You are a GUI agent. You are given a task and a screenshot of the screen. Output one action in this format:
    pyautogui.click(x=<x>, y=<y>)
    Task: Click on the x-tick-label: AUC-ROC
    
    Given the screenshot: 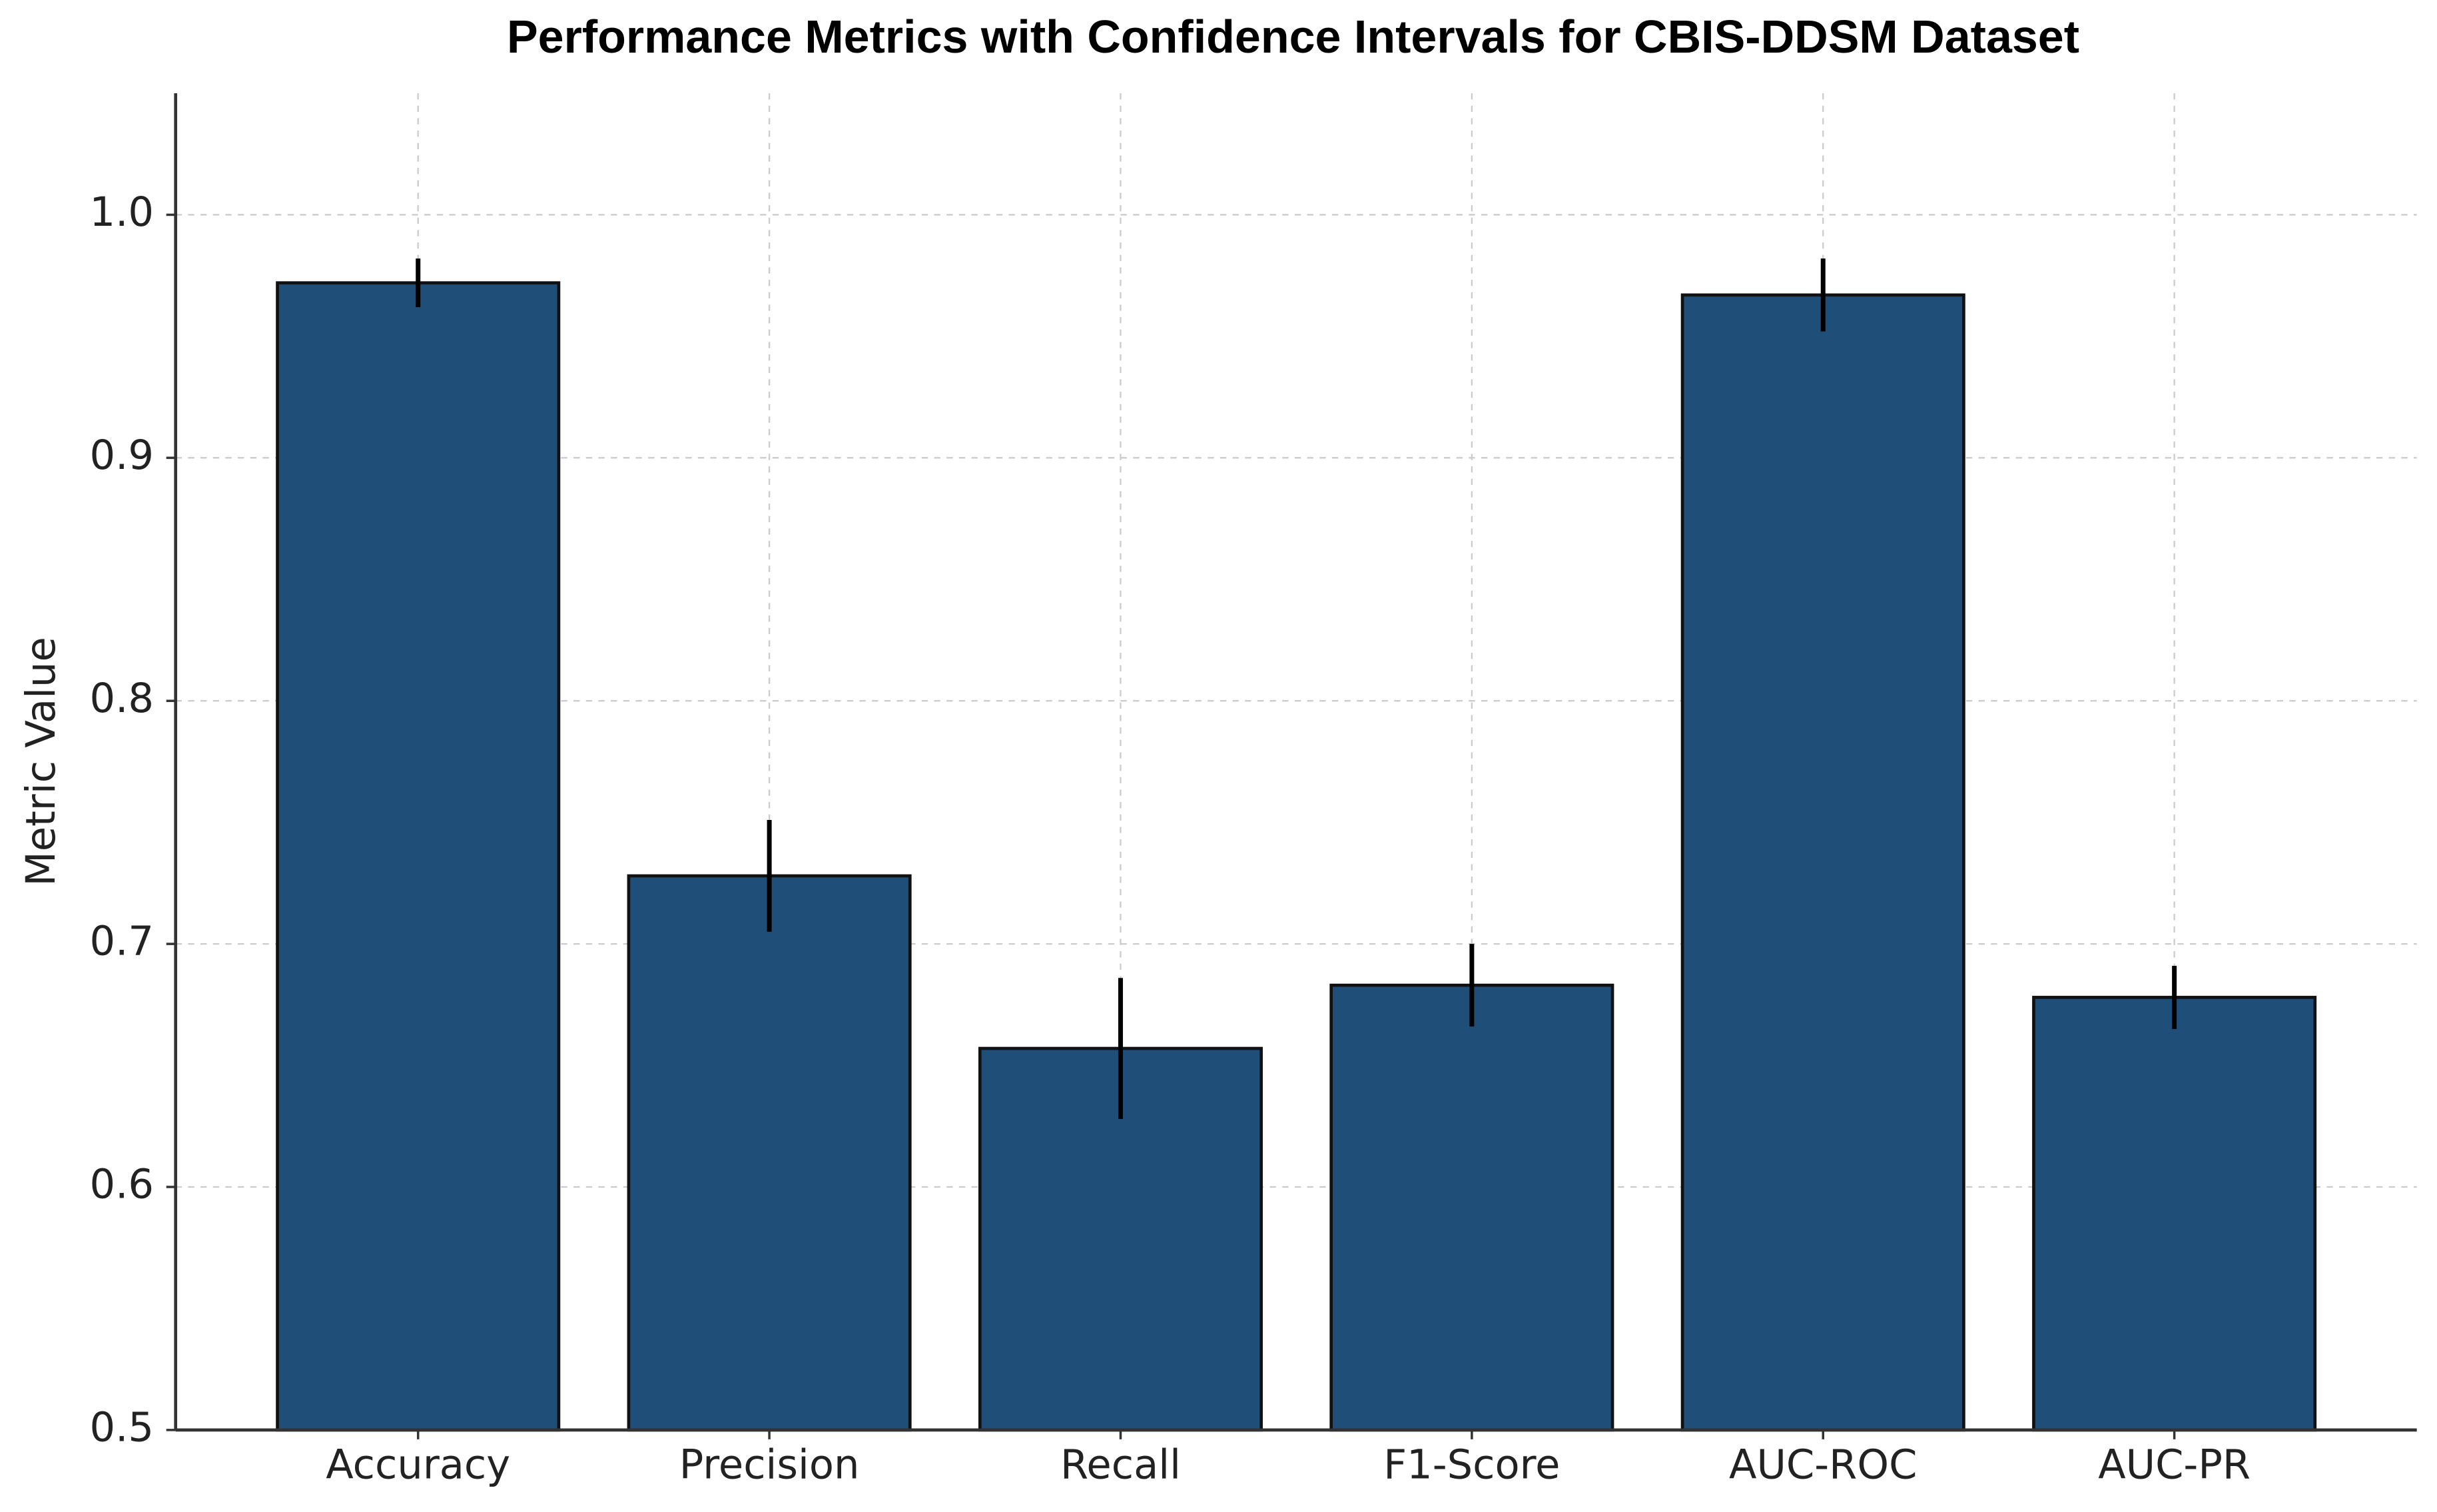 What is the action you would take?
    pyautogui.click(x=1823, y=1464)
    